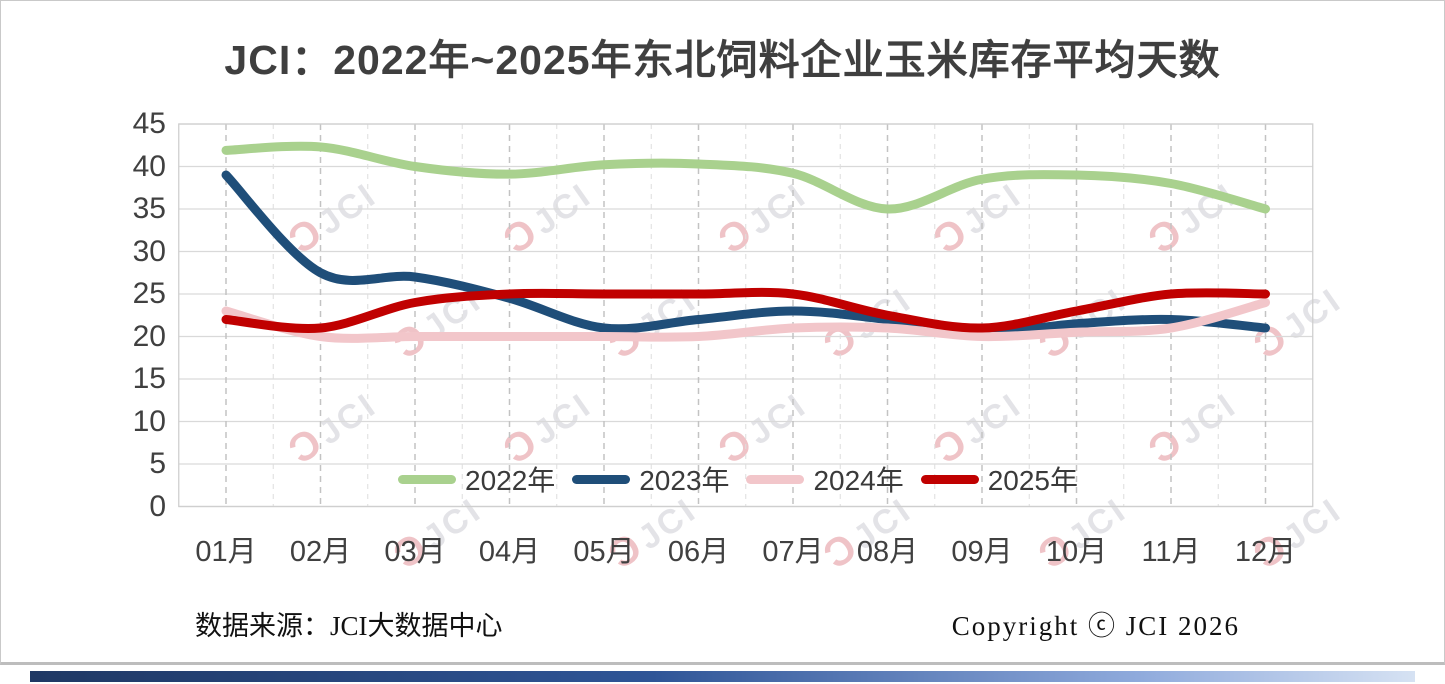 The width and height of the screenshot is (1445, 684). What do you see at coordinates (157, 463) in the screenshot?
I see `y-axis-tick: 5` at bounding box center [157, 463].